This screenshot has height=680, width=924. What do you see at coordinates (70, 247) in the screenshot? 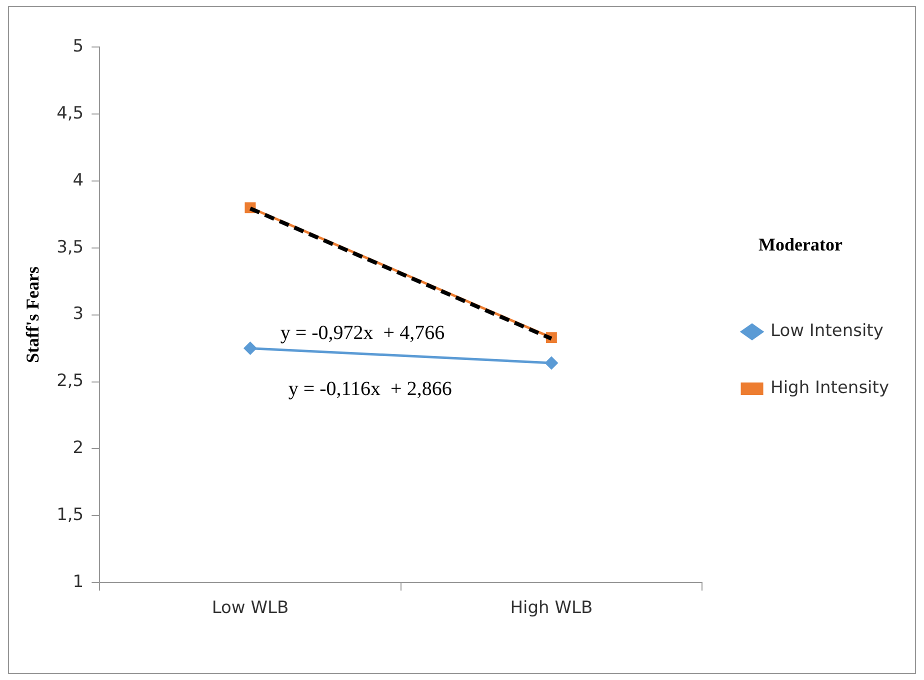
I see `y-tick-label: 3,5` at bounding box center [70, 247].